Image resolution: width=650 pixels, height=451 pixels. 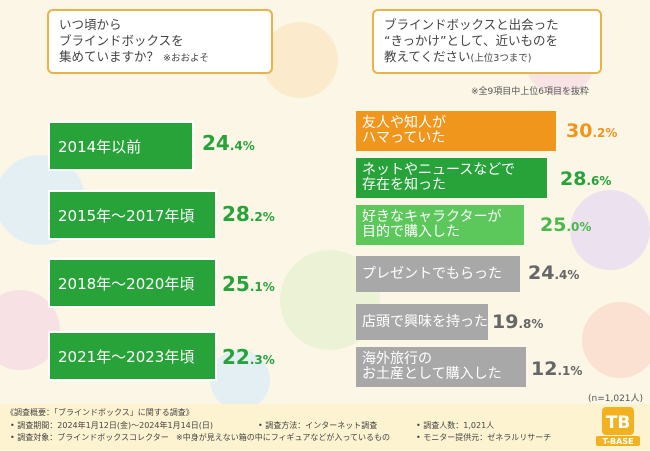 I want to click on right-value-1: 28.6%, so click(x=585, y=179).